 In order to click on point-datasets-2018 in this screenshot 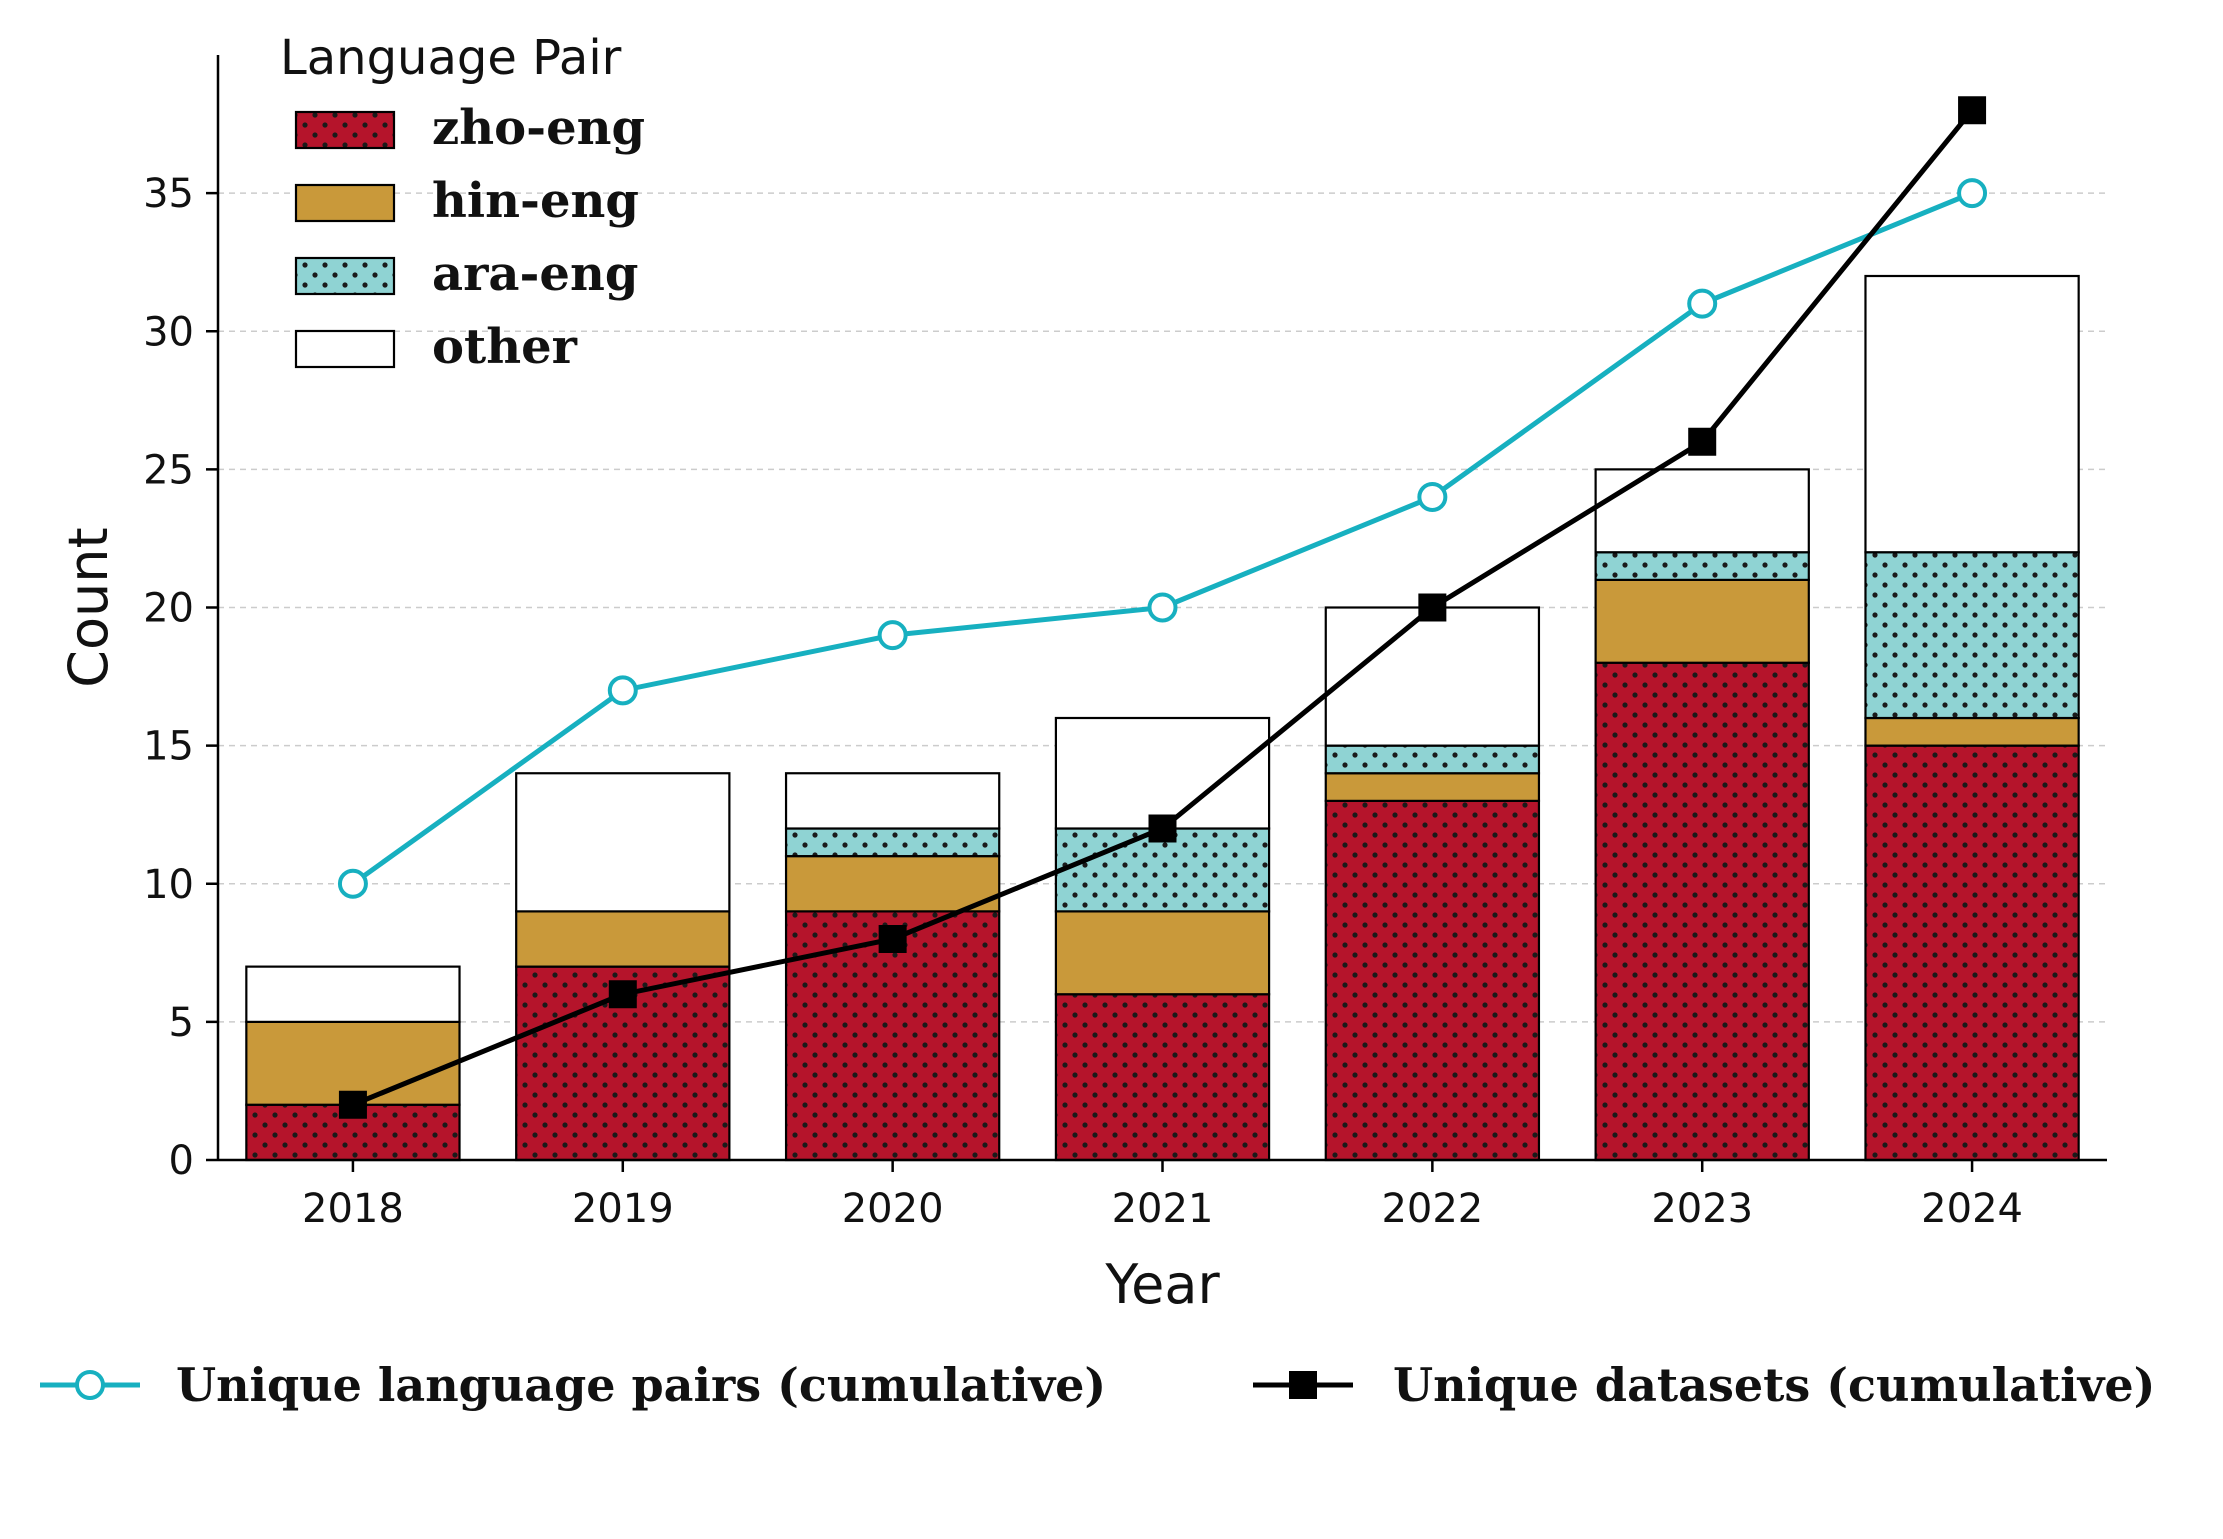, I will do `click(352, 1104)`.